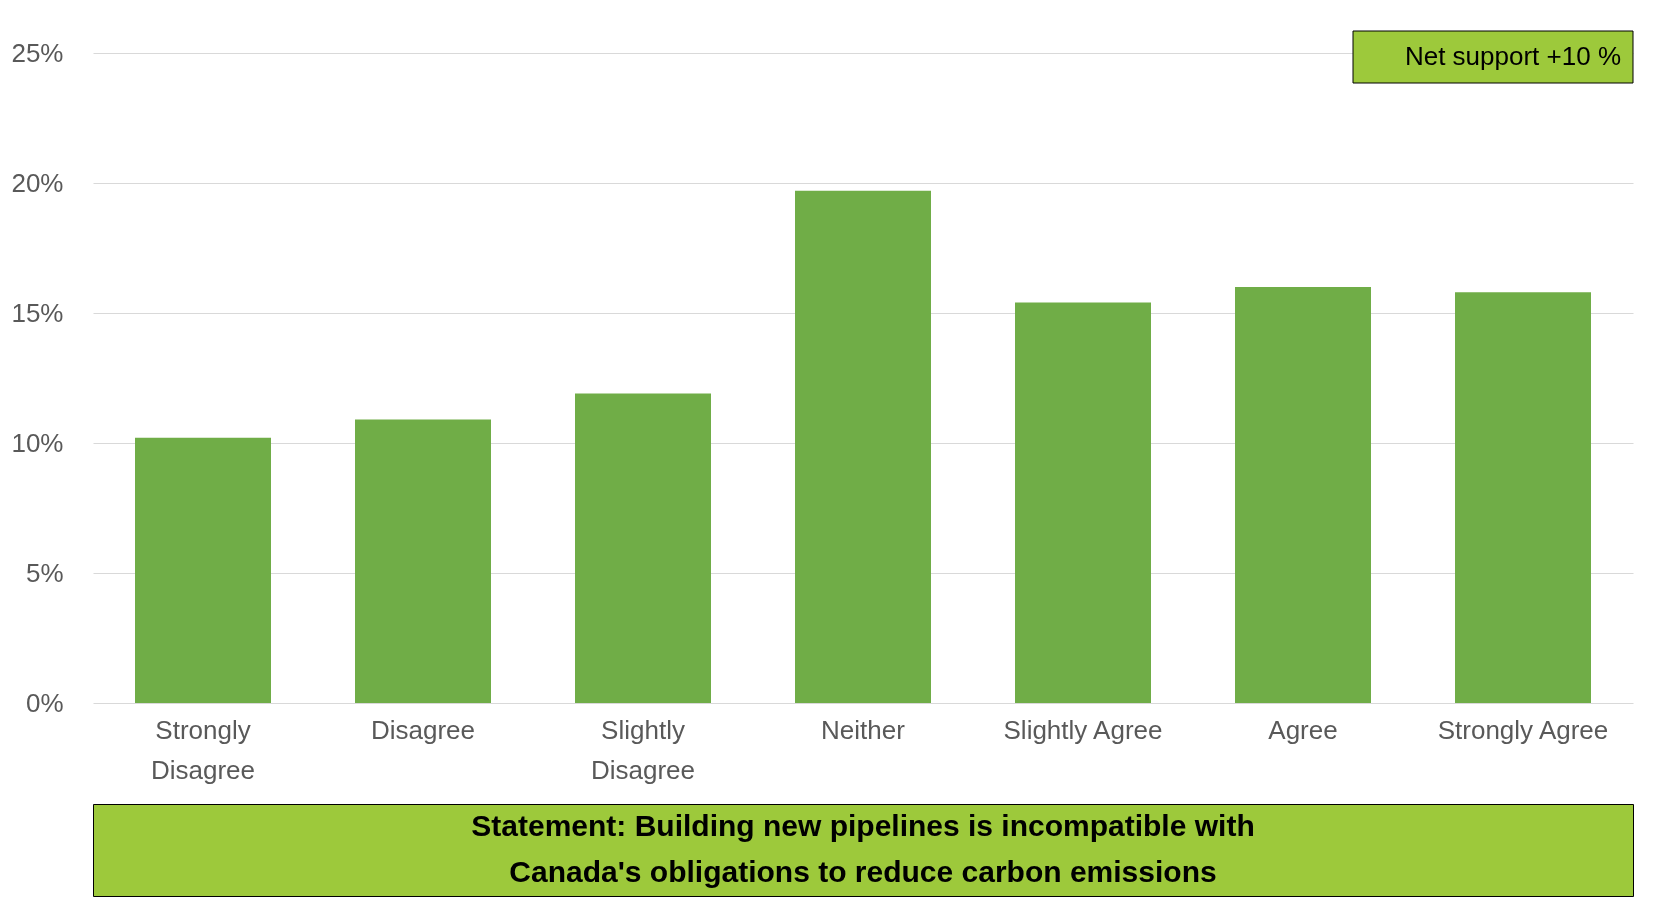 This screenshot has width=1669, height=920. What do you see at coordinates (643, 749) in the screenshot?
I see `x-tick-label: Slightly Disagree` at bounding box center [643, 749].